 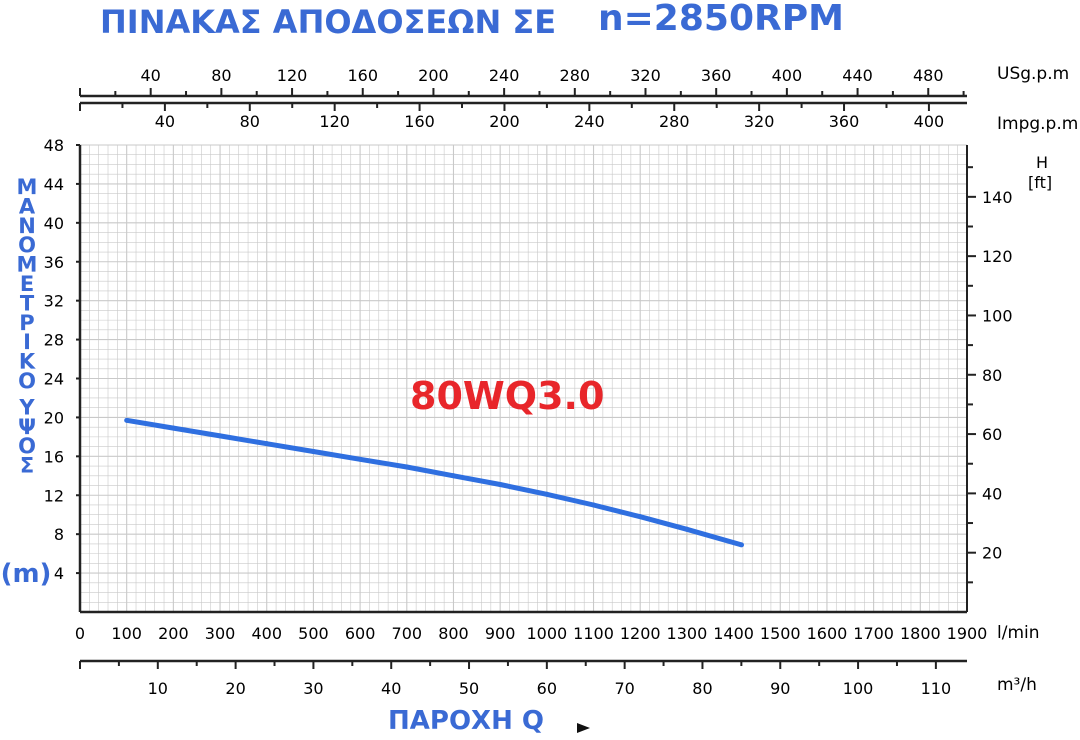 I want to click on x-tick-label: 1100, so click(x=593, y=633).